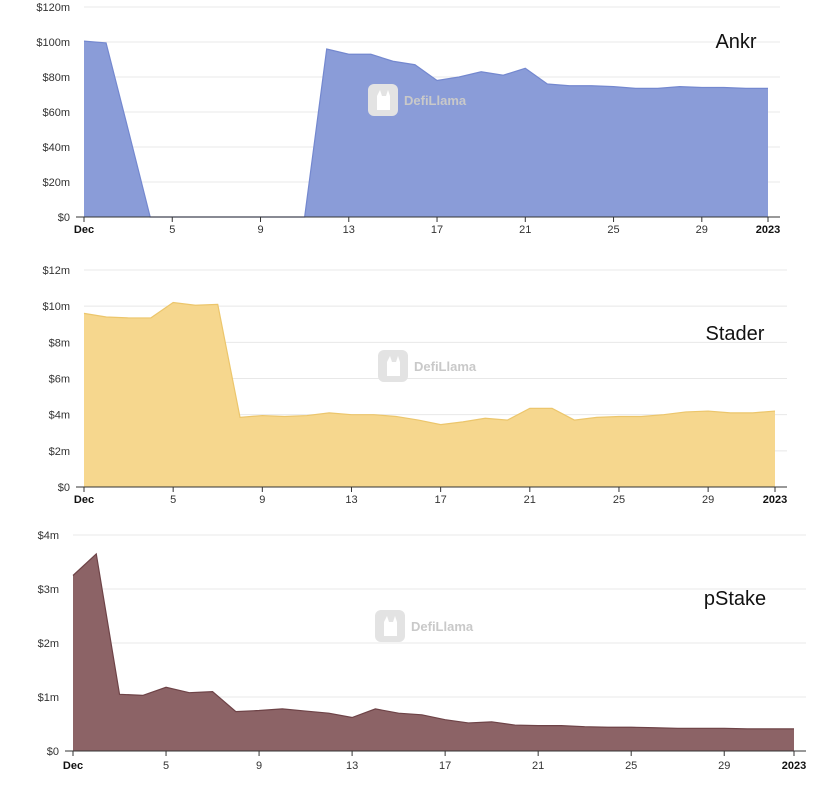 This screenshot has width=830, height=792. Describe the element at coordinates (56, 307) in the screenshot. I see `y-tick-label: $10m` at that location.